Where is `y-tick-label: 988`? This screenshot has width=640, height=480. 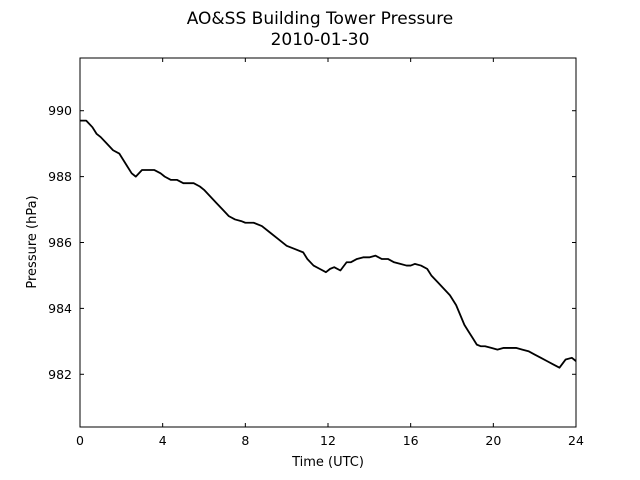
y-tick-label: 988 is located at coordinates (60, 176).